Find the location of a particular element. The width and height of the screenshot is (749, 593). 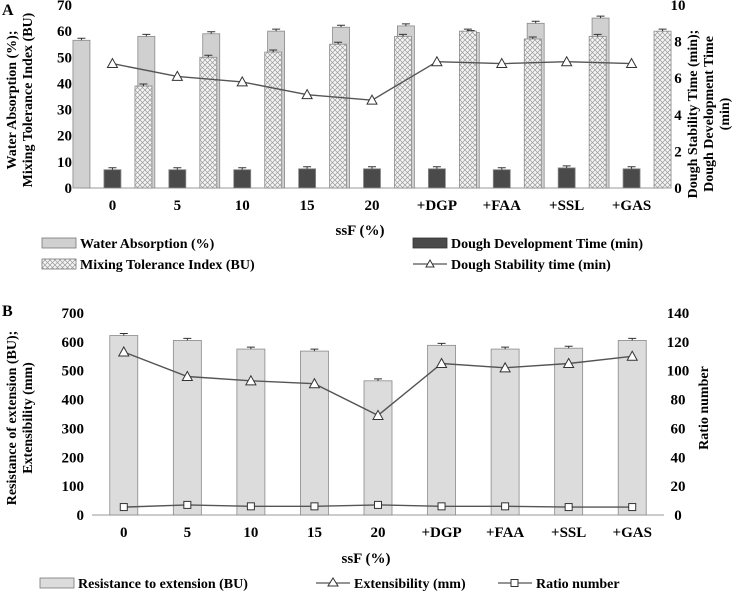

panel-b-xtick-ssl: +SSL is located at coordinates (568, 533).